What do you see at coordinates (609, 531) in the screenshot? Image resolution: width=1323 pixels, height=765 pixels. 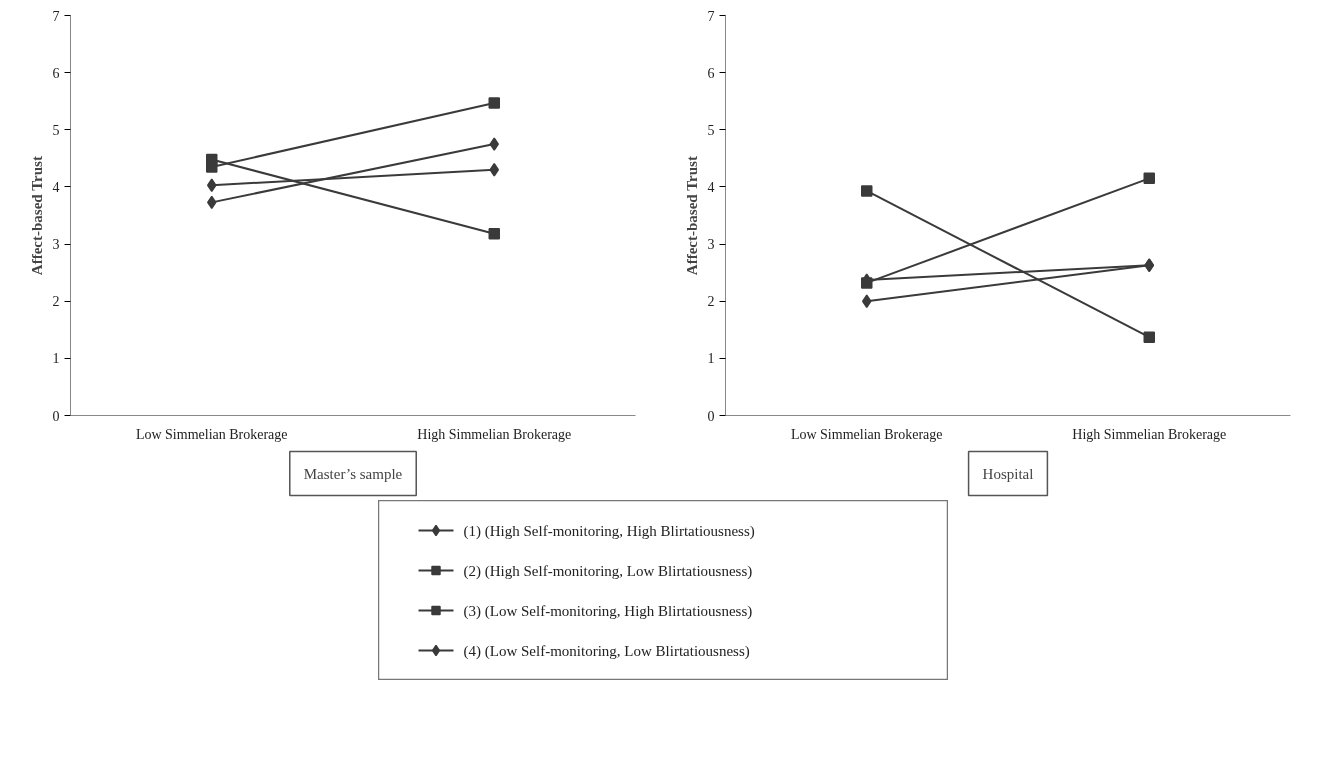 I see `legend-label: (1) (High Self-monitoring, High Blirtatiousness)` at bounding box center [609, 531].